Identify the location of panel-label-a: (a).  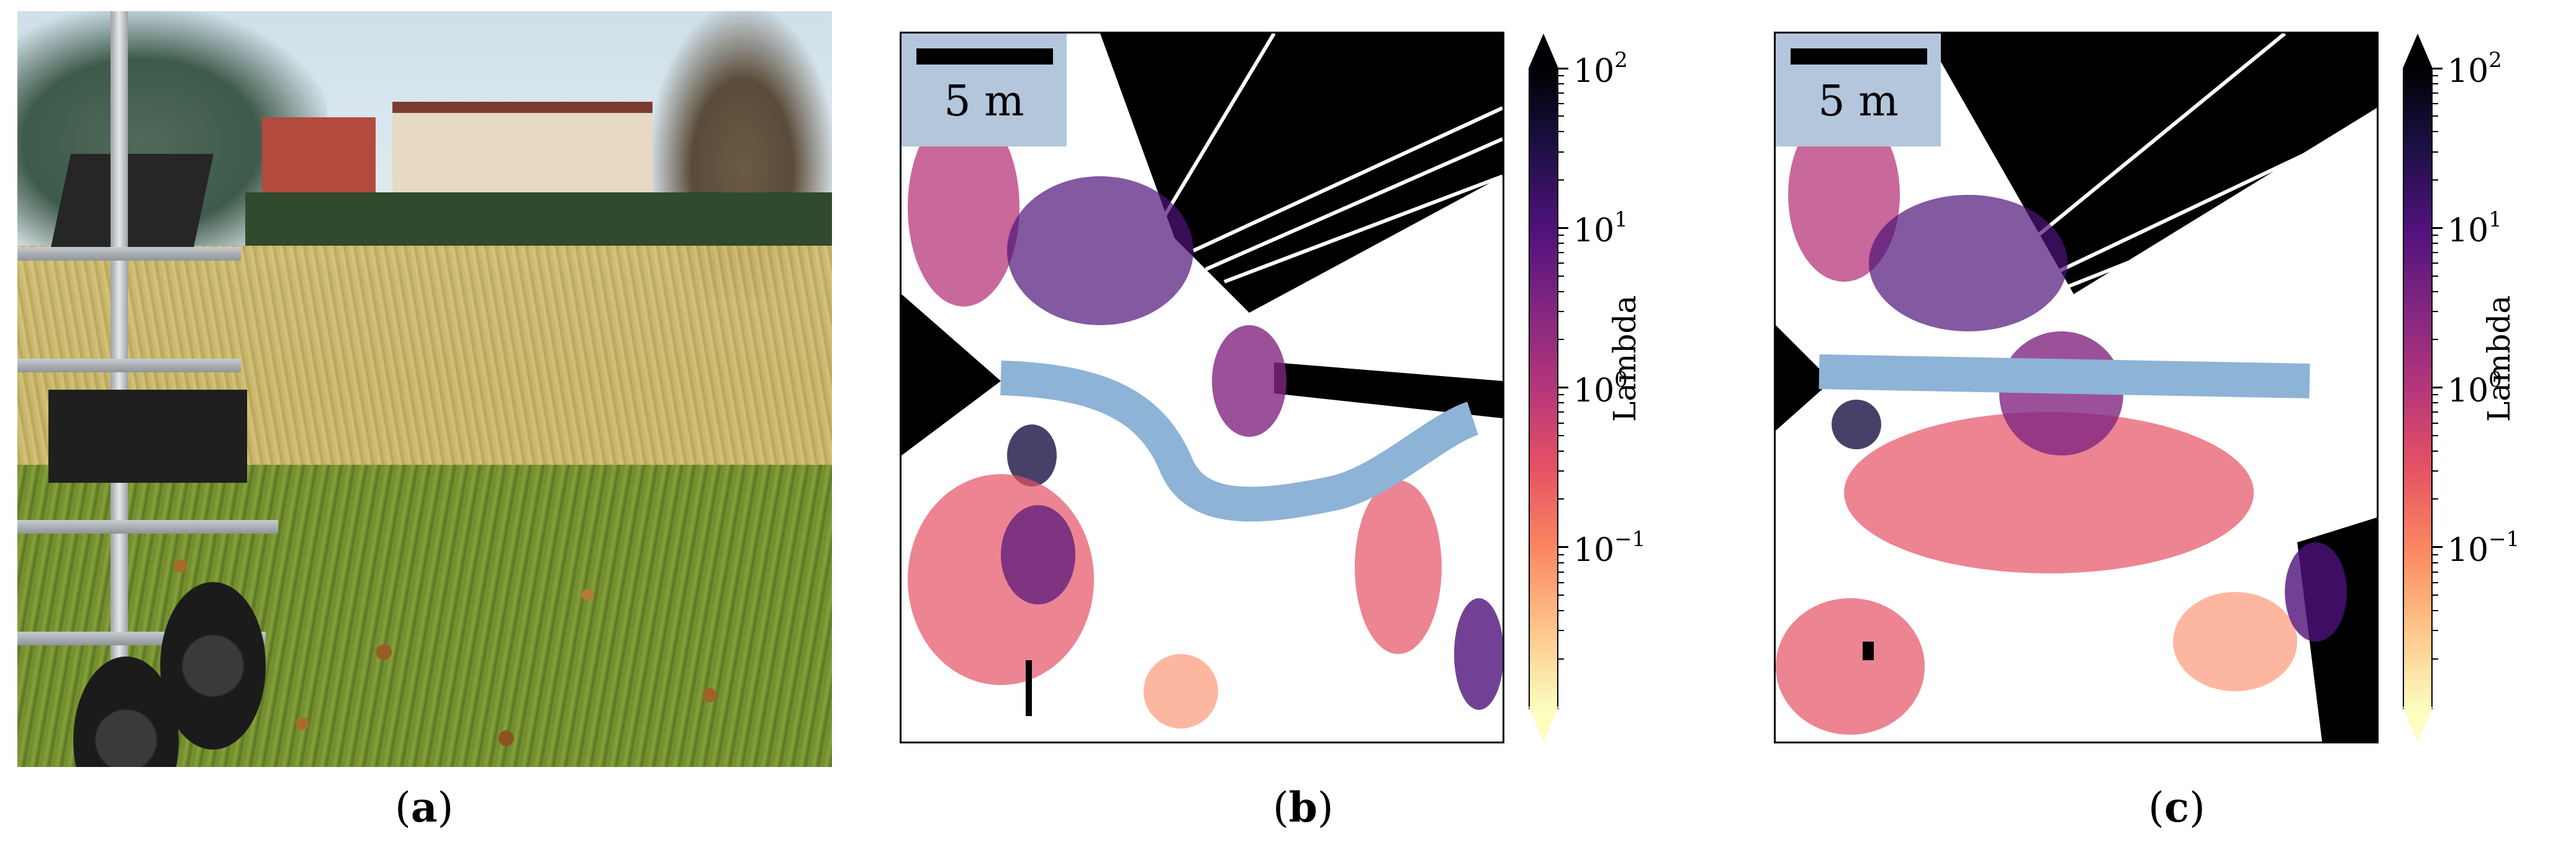
(424, 808).